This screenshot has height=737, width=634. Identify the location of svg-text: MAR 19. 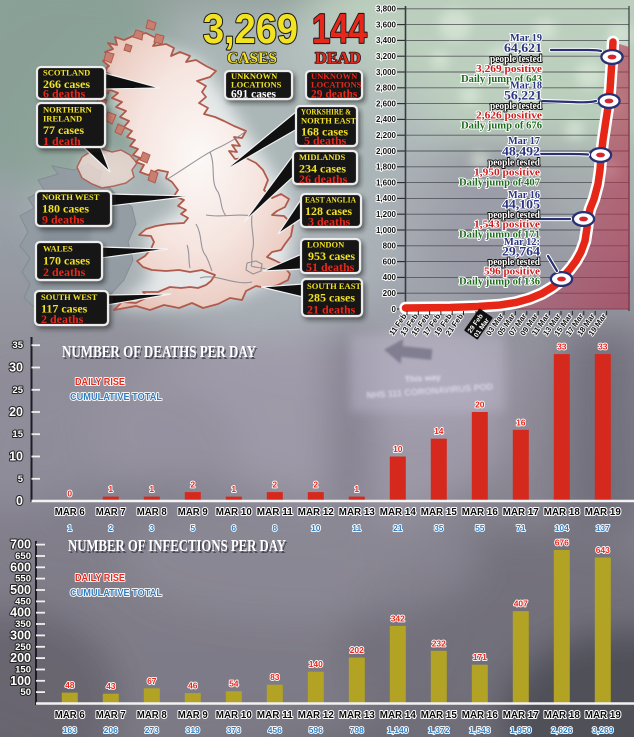
(603, 715).